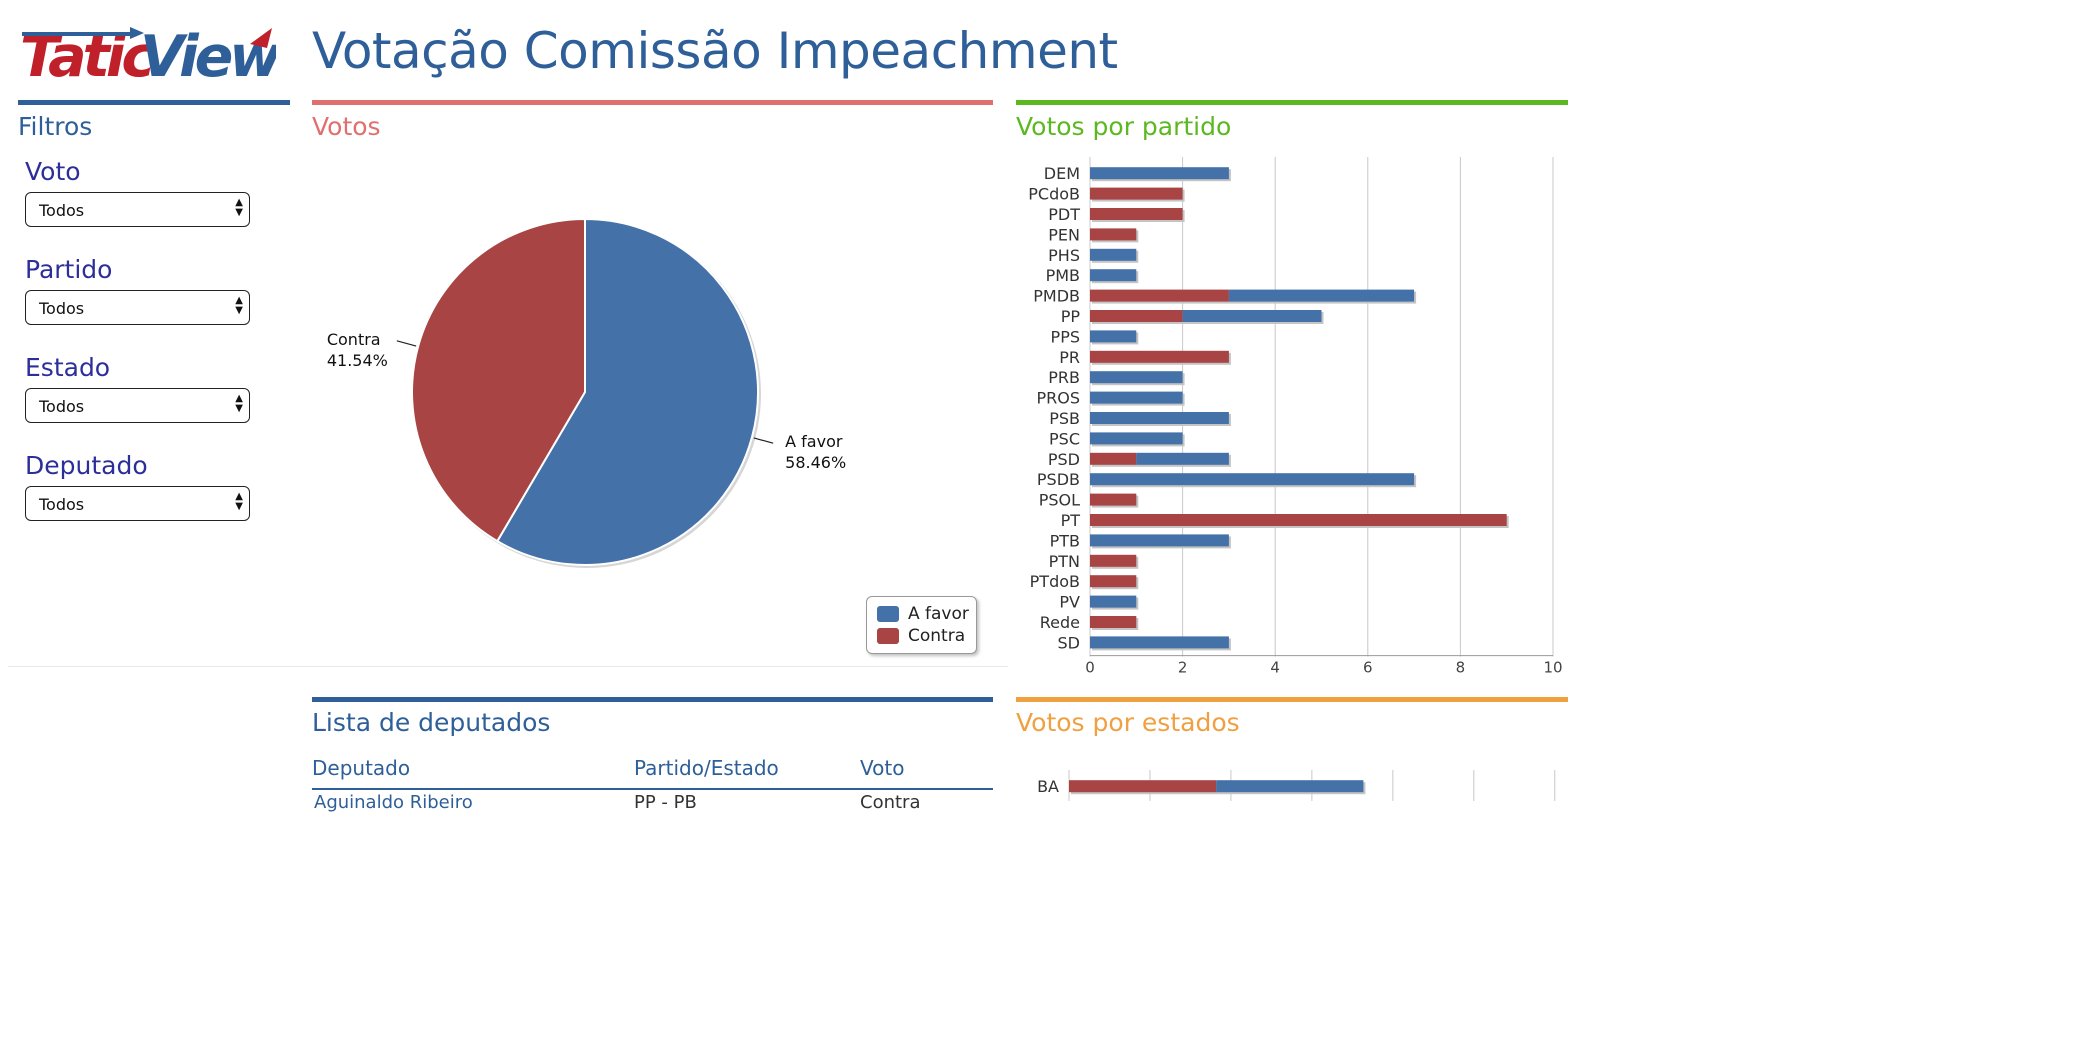  I want to click on votos-pie-chart: A favor 58.46% Contra 41.54%, so click(586, 392).